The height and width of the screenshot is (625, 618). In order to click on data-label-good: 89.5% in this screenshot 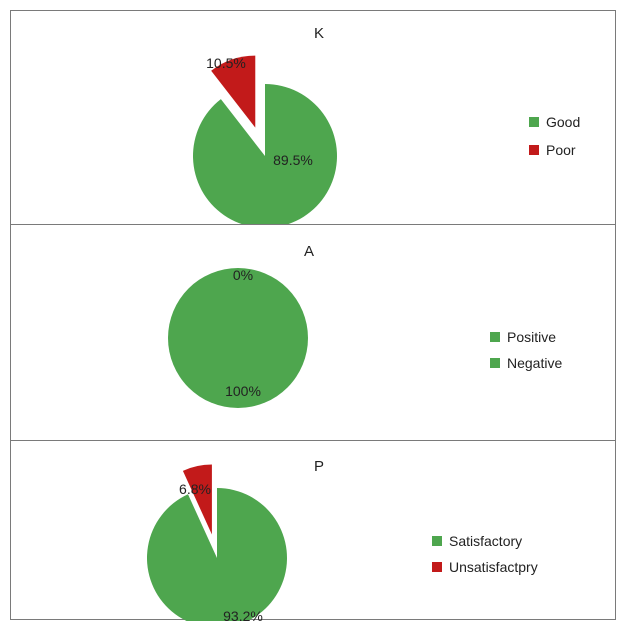, I will do `click(293, 160)`.